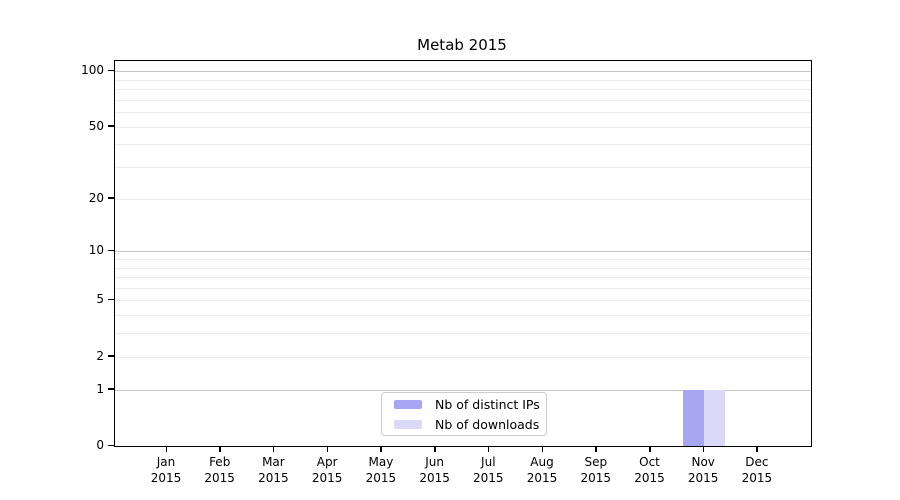  I want to click on y-tick-label: 10, so click(96, 250).